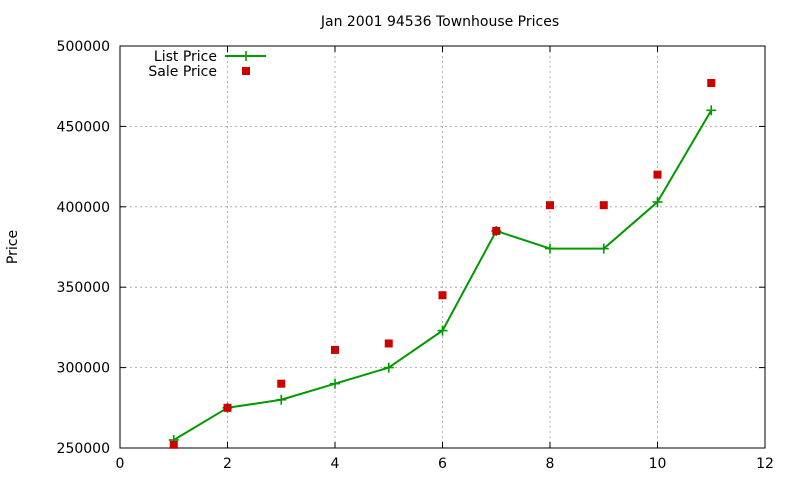  What do you see at coordinates (83, 449) in the screenshot?
I see `y-tick-label: 250000` at bounding box center [83, 449].